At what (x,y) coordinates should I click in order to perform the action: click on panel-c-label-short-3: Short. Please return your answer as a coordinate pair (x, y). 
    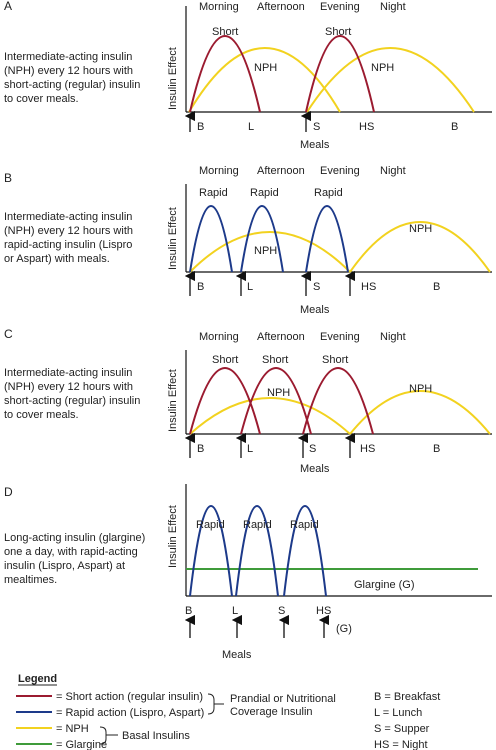
    Looking at the image, I should click on (335, 360).